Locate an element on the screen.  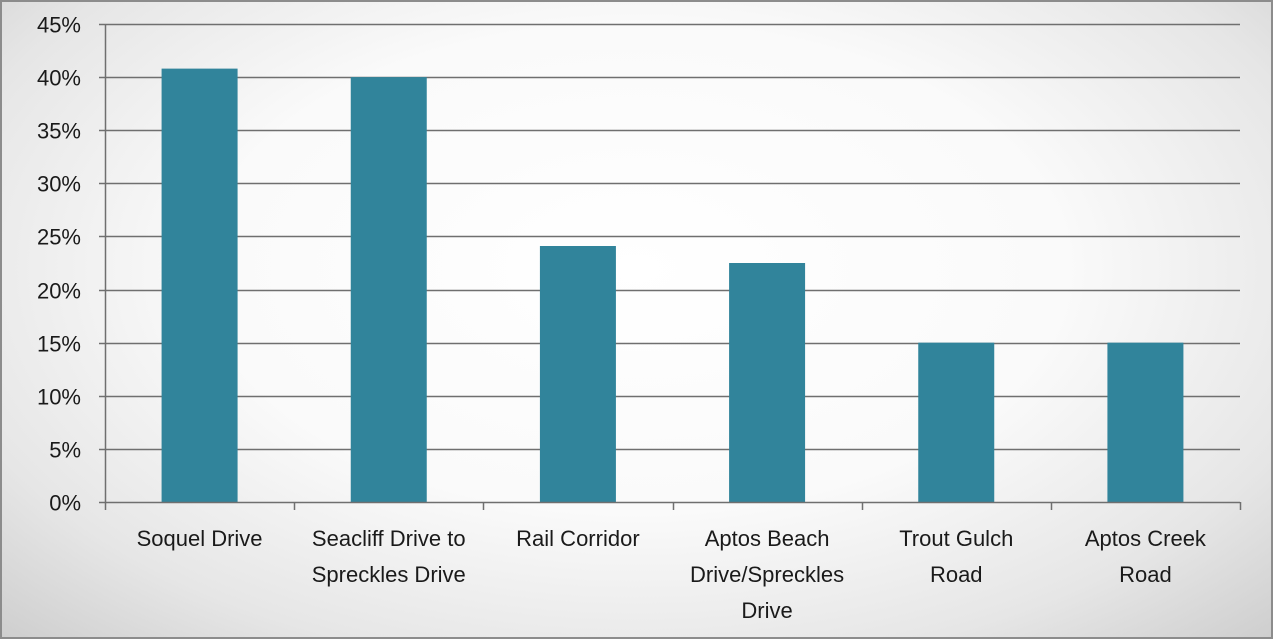
category-label-line: Soquel Drive is located at coordinates (200, 538).